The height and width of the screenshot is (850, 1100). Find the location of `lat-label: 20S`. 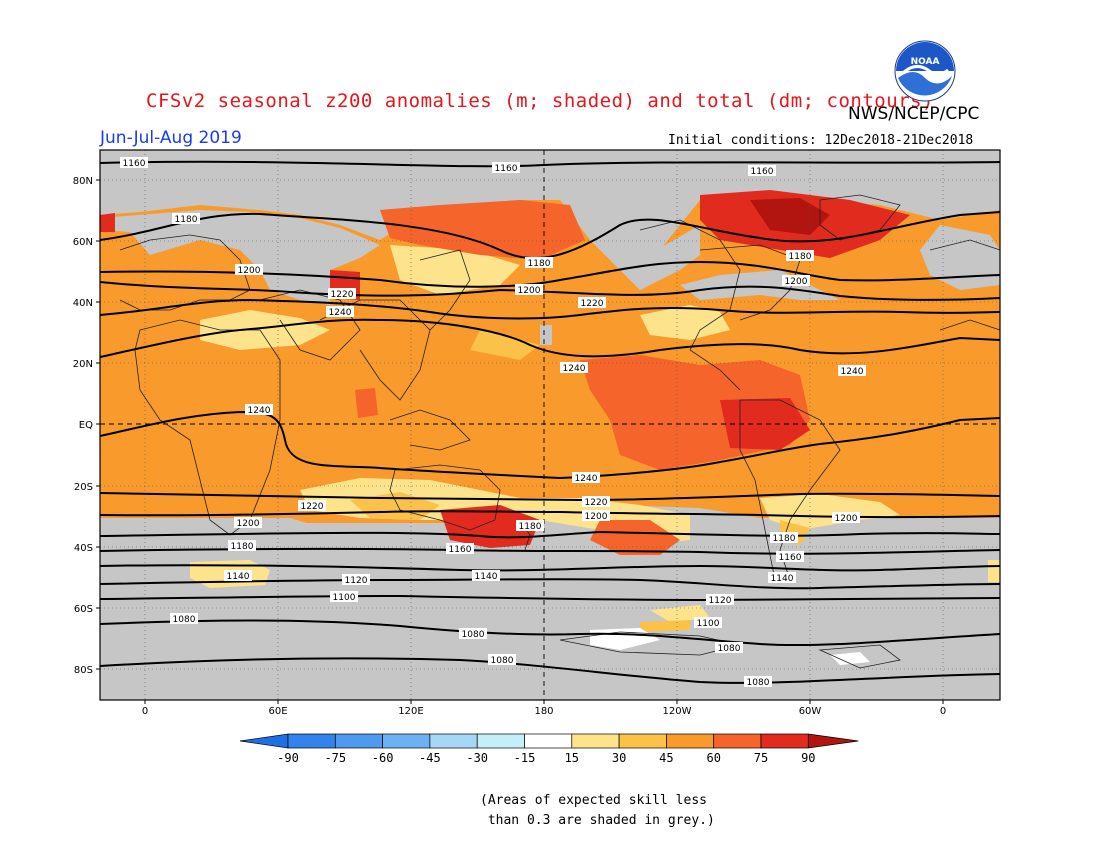

lat-label: 20S is located at coordinates (83, 487).